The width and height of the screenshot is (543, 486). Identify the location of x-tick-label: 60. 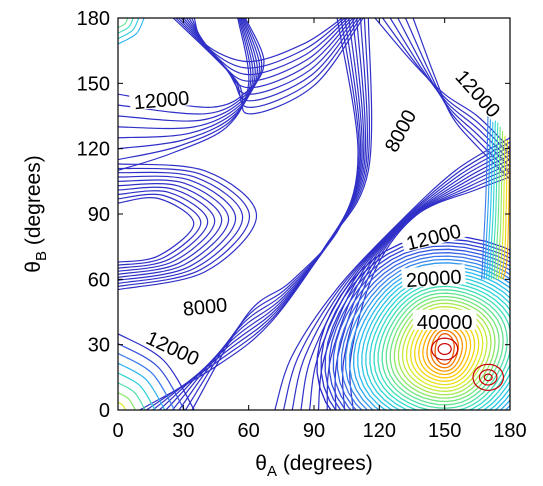
(249, 431).